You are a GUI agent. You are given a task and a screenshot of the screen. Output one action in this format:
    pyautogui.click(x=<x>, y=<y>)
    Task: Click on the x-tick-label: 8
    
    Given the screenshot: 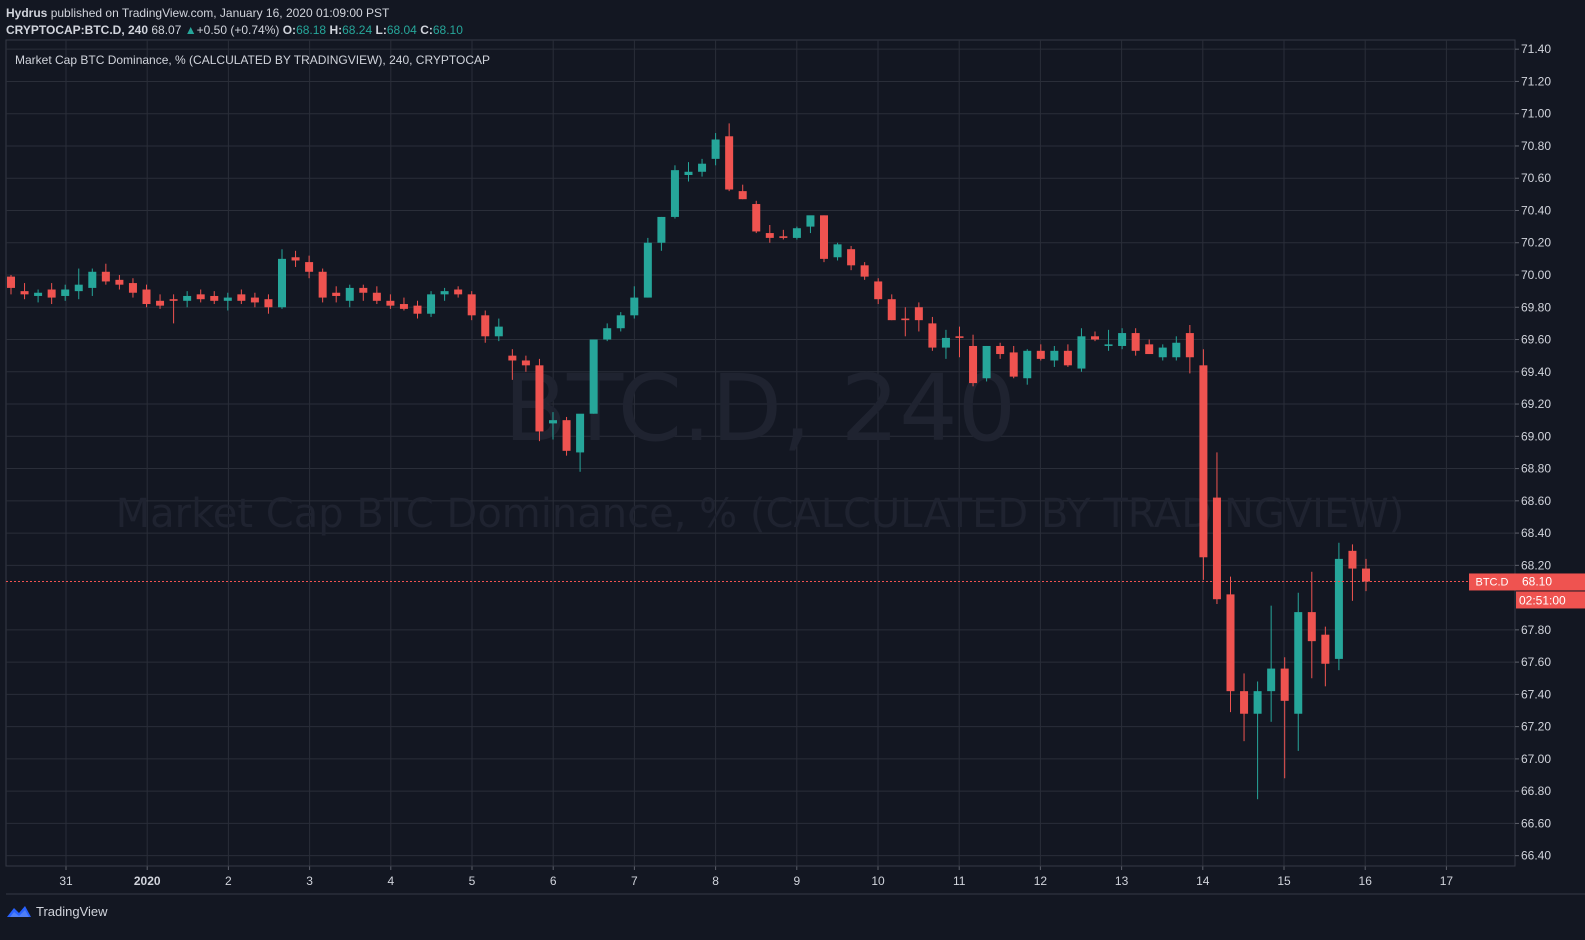 What is the action you would take?
    pyautogui.click(x=715, y=881)
    